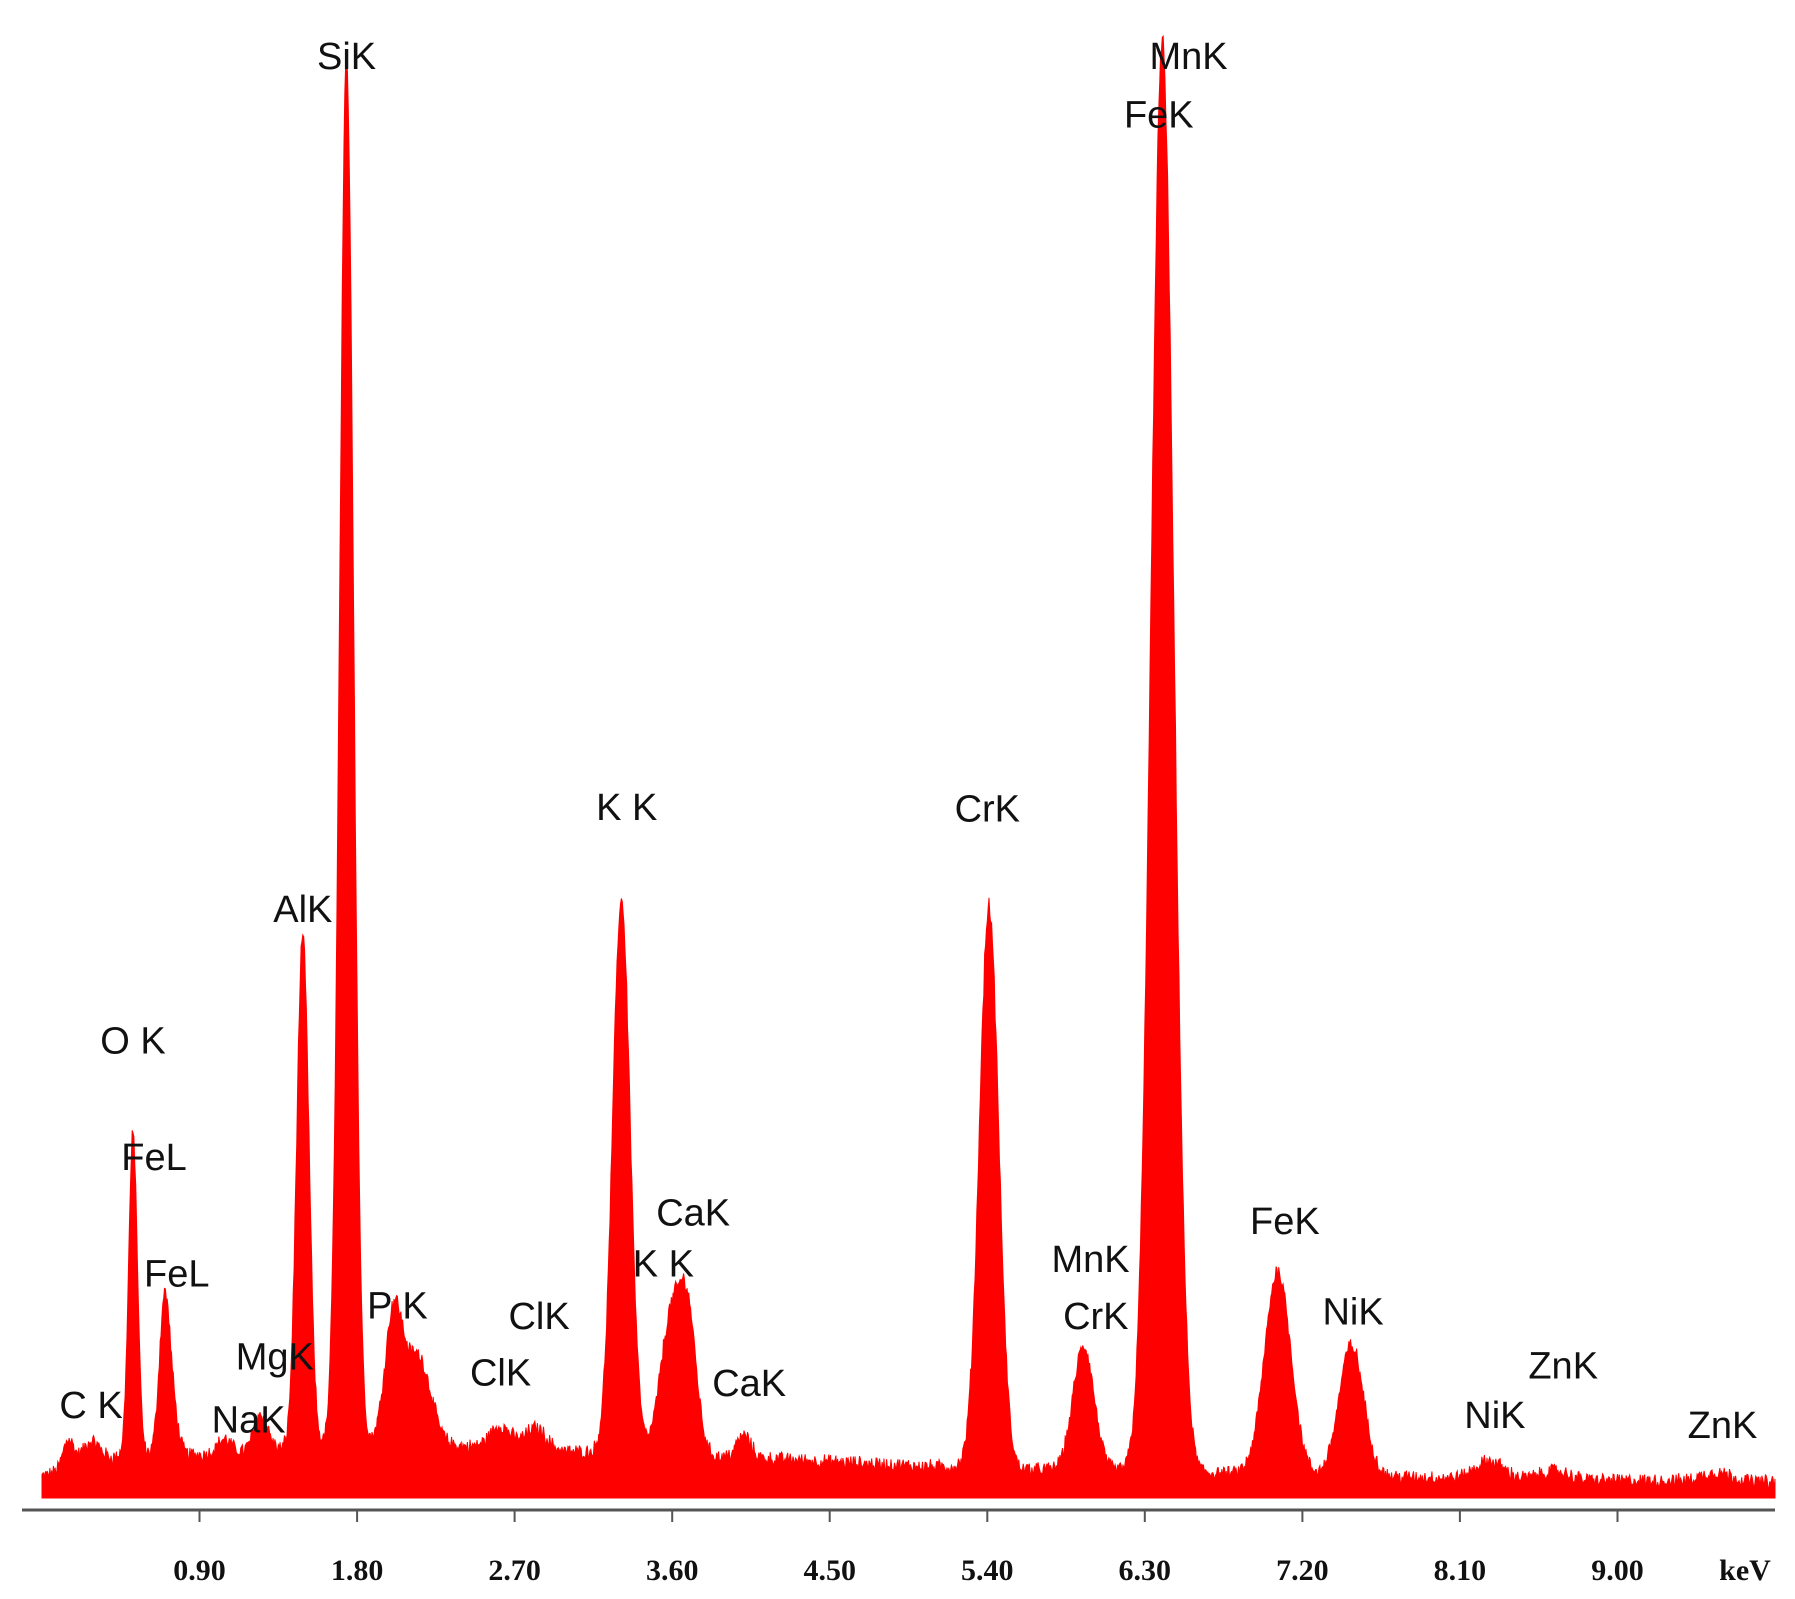 The width and height of the screenshot is (1795, 1599). What do you see at coordinates (357, 1570) in the screenshot?
I see `x-tick-label: 1.80` at bounding box center [357, 1570].